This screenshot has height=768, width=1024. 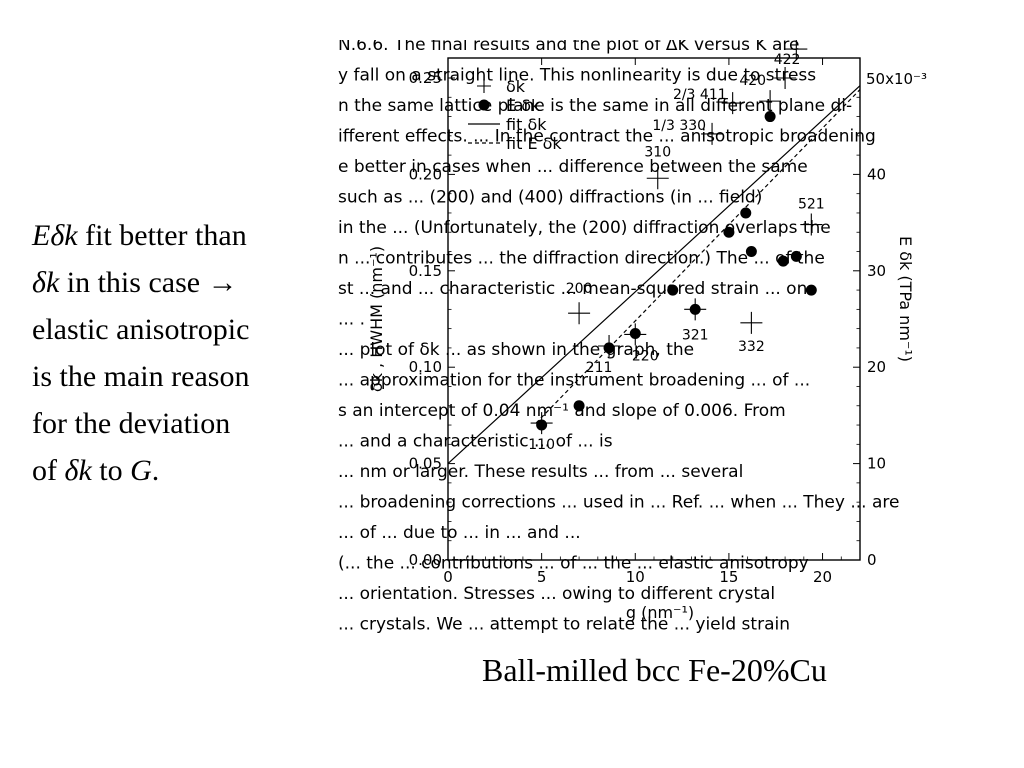 I want to click on note-line-3: elastic anisotropic, so click(x=141, y=329).